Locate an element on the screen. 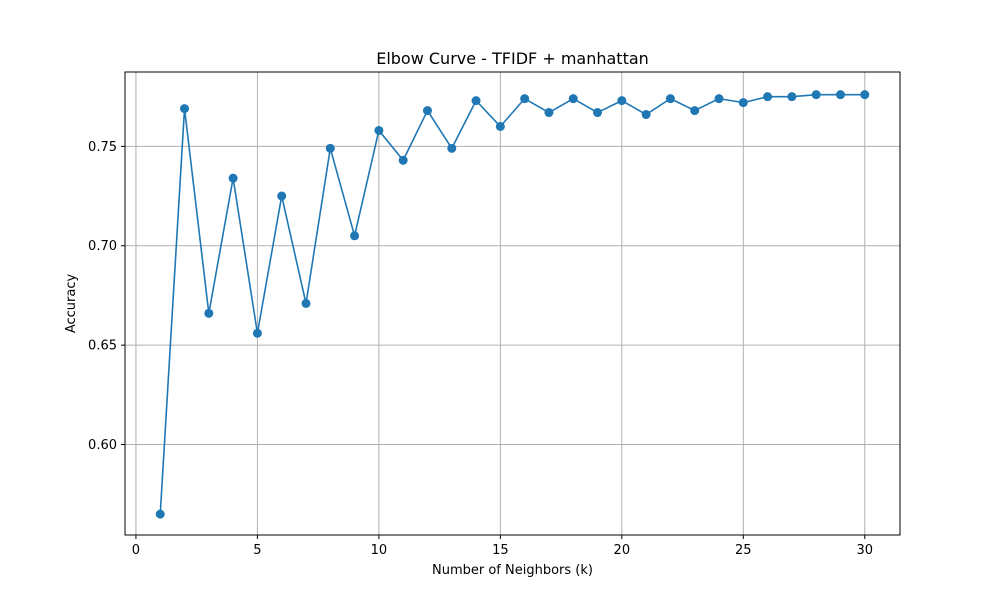 This screenshot has width=1000, height=600. y-axis-label: Accuracy is located at coordinates (71, 304).